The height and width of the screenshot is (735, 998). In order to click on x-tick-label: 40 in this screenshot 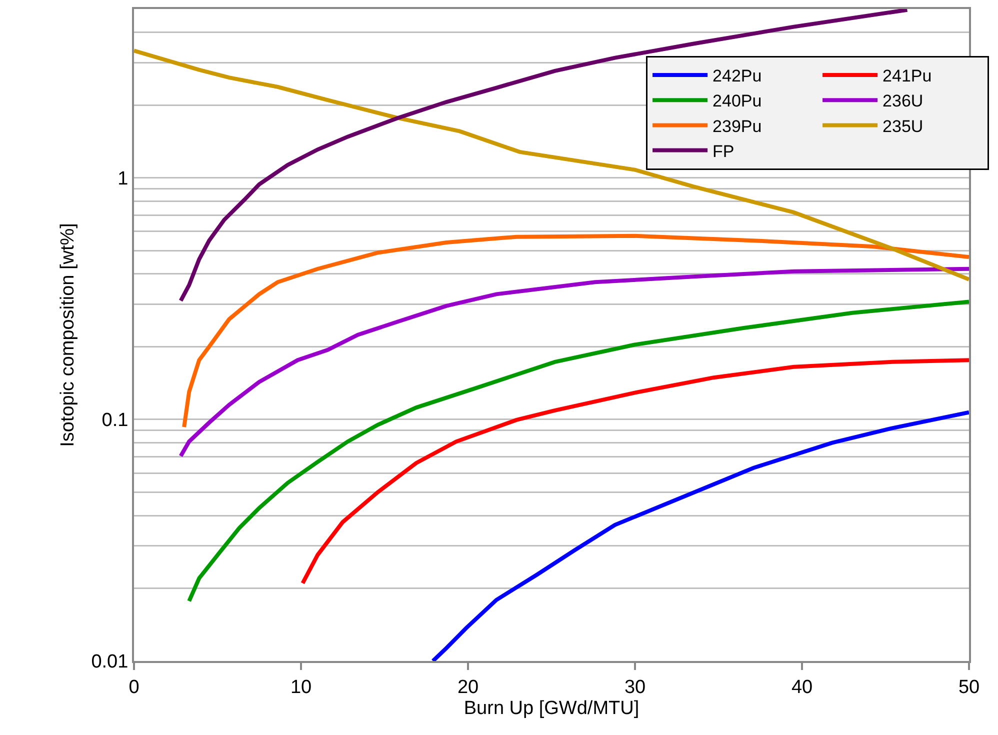, I will do `click(802, 687)`.